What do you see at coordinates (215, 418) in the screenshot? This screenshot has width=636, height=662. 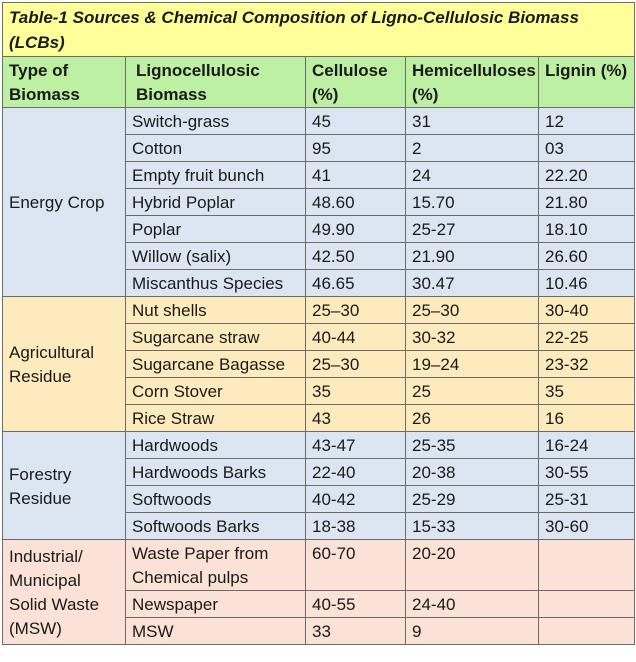 I see `biomass-name: Rice Straw` at bounding box center [215, 418].